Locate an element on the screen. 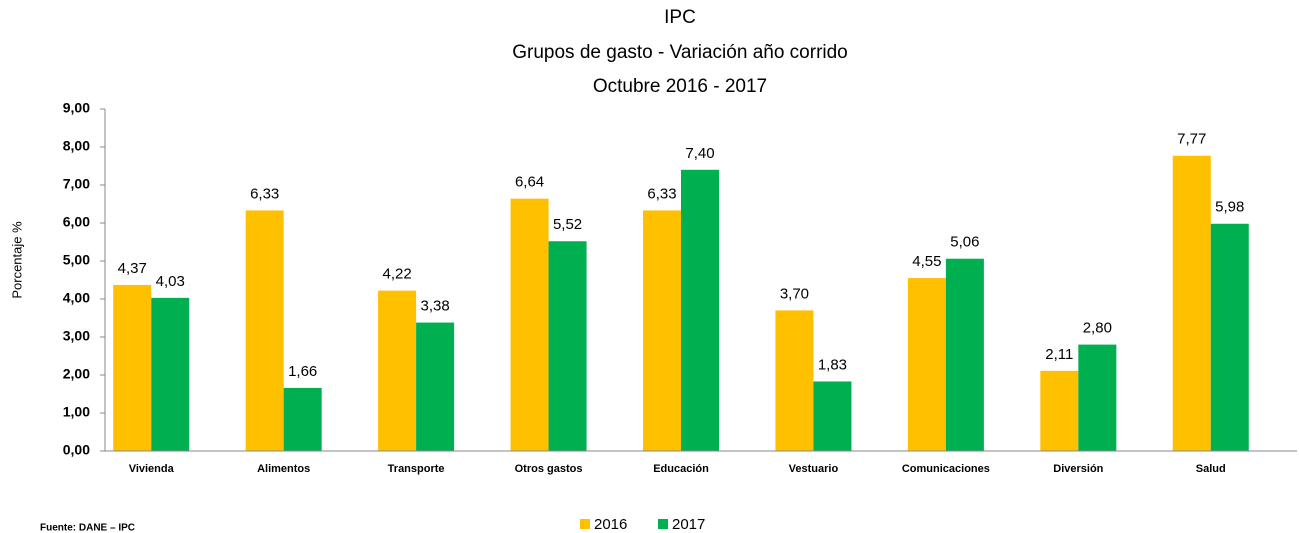 The height and width of the screenshot is (533, 1299). chart-title: Octubre 2016 - 2017 is located at coordinates (680, 86).